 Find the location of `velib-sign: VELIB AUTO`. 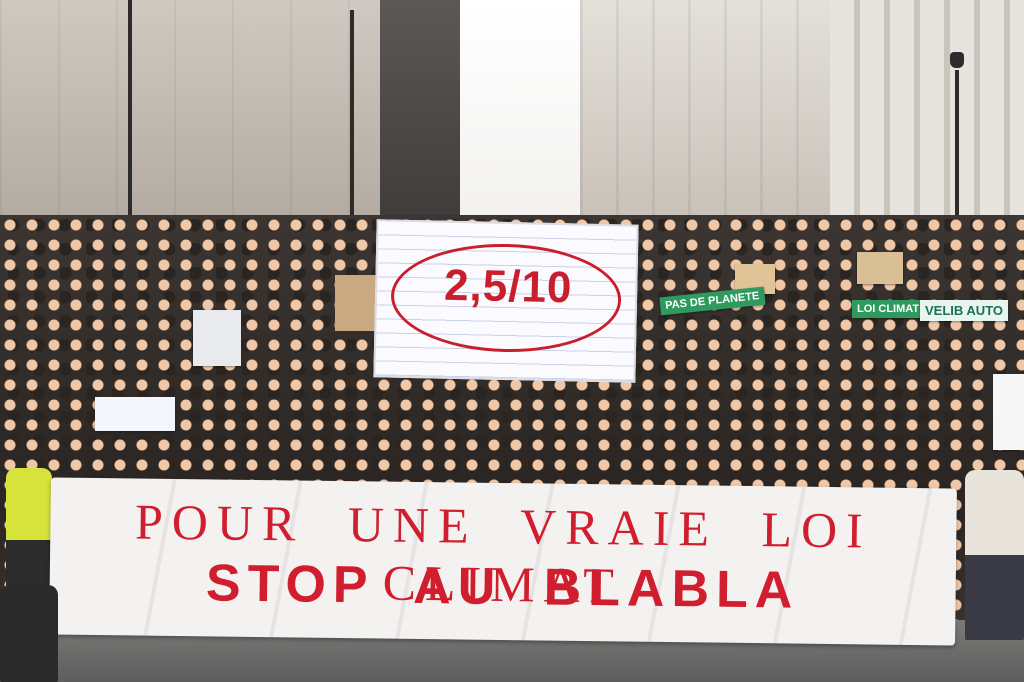

velib-sign: VELIB AUTO is located at coordinates (964, 310).